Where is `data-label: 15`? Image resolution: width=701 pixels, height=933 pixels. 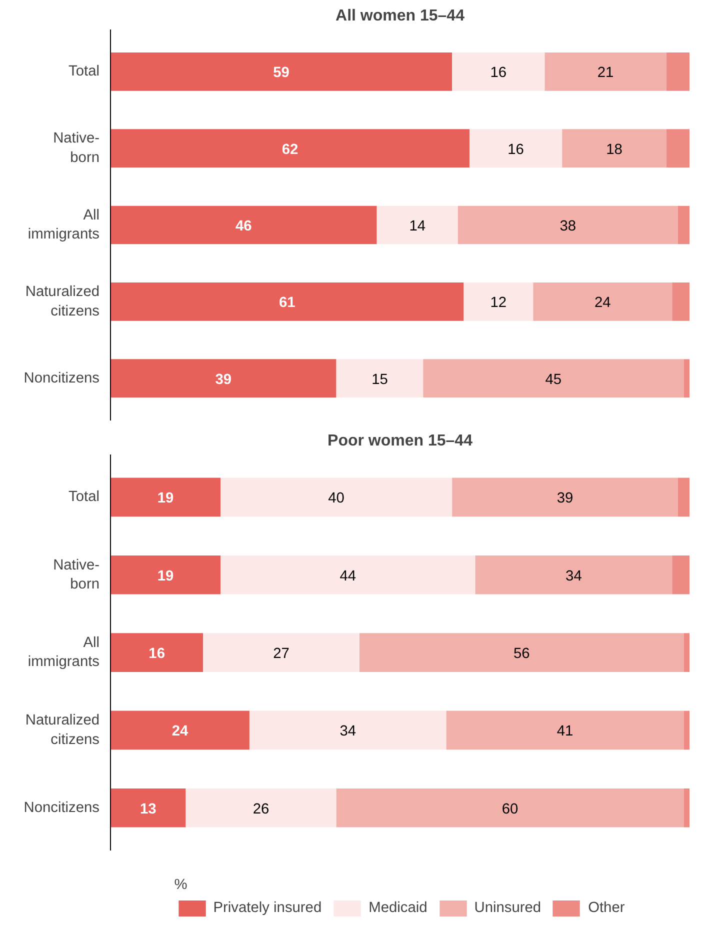
data-label: 15 is located at coordinates (380, 380).